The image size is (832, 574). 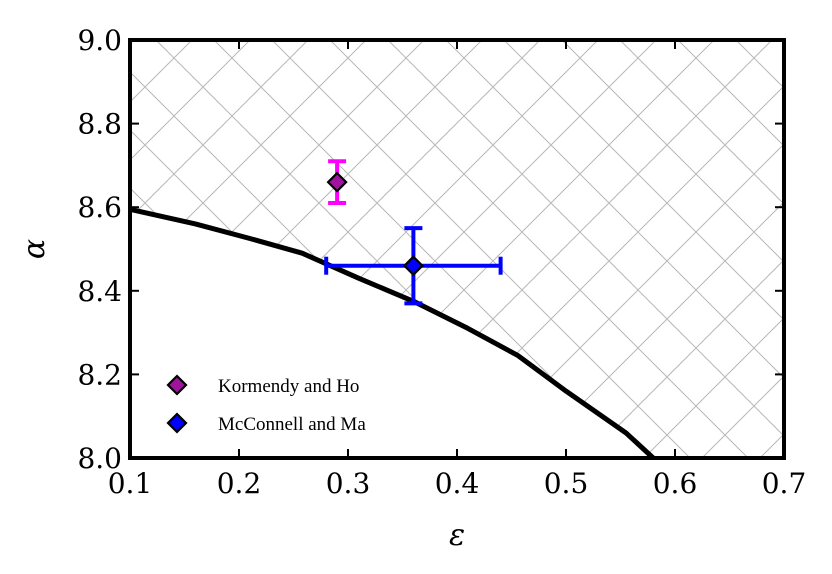 I want to click on y-axis-label: α, so click(x=34, y=249).